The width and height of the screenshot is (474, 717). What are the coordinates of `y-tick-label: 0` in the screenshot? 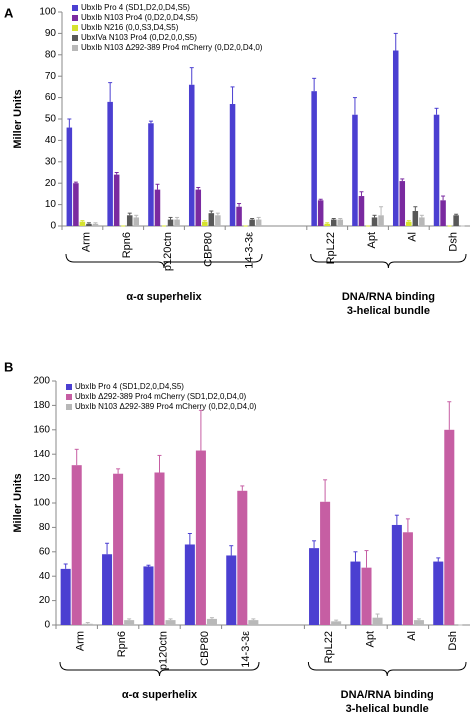 It's located at (53, 226).